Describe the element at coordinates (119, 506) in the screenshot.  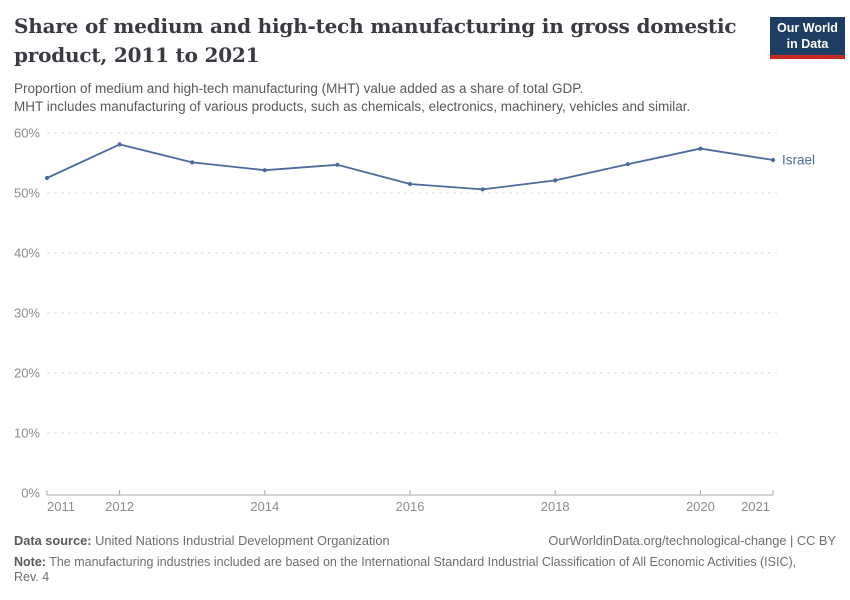
I see `x-axis-label: 2012` at that location.